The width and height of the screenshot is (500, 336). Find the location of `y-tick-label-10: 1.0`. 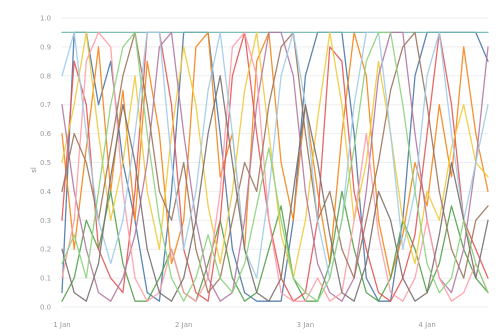

y-tick-label-10: 1.0 is located at coordinates (45, 19).